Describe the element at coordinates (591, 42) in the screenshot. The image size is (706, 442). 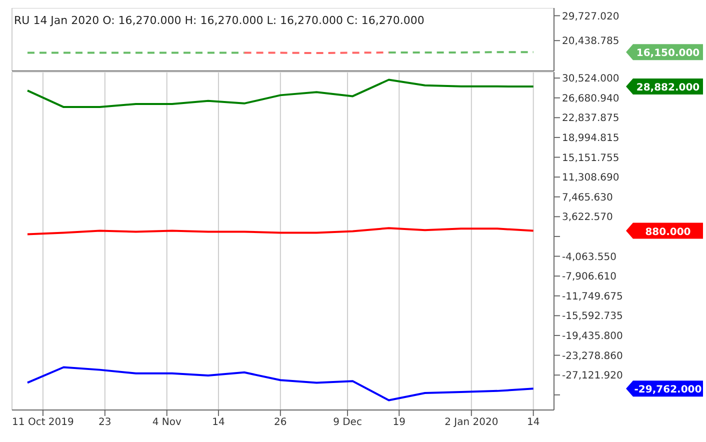
I see `y-tick-label: 20,438.785` at that location.